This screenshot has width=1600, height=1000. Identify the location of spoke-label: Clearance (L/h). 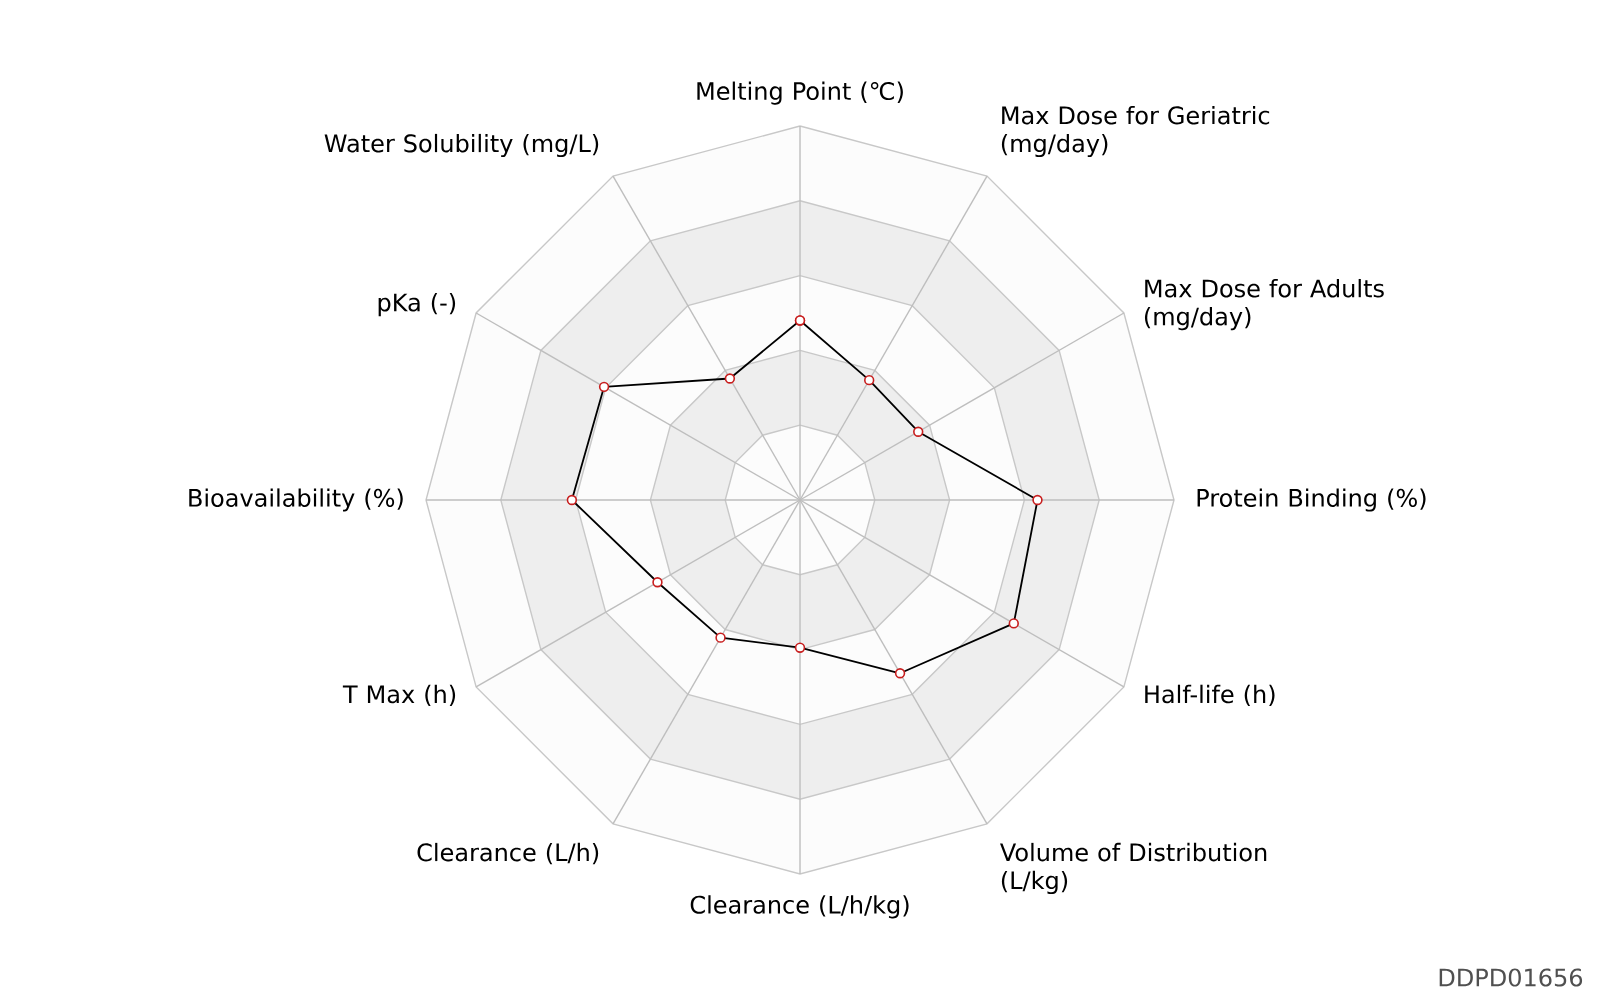
(508, 853).